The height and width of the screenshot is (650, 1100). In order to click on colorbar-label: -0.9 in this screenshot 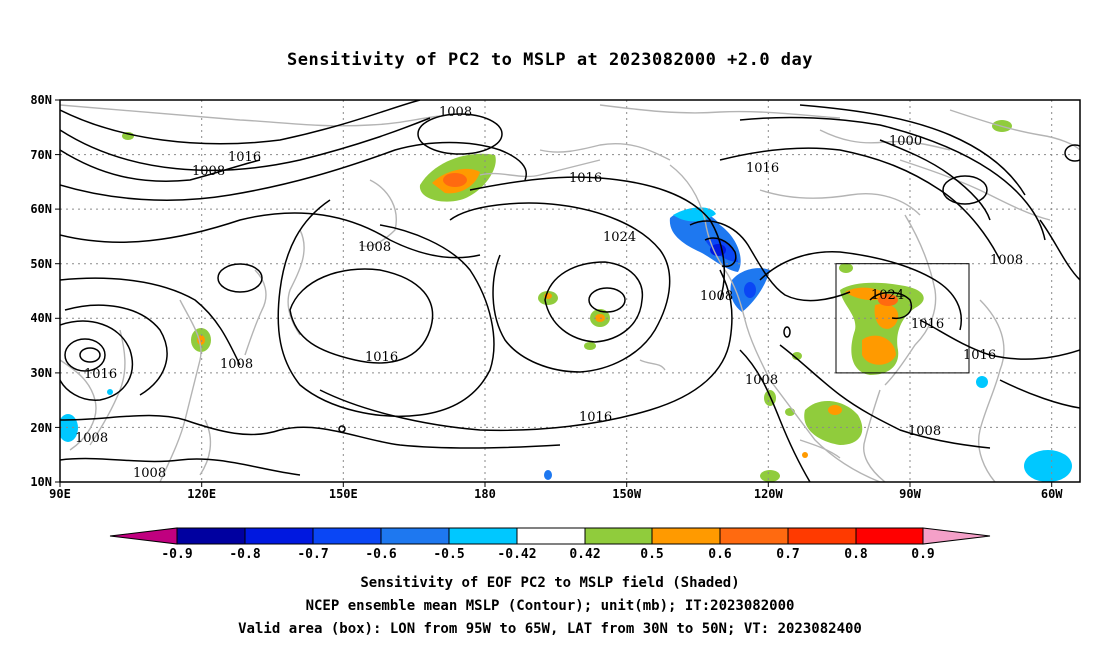, I will do `click(176, 554)`.